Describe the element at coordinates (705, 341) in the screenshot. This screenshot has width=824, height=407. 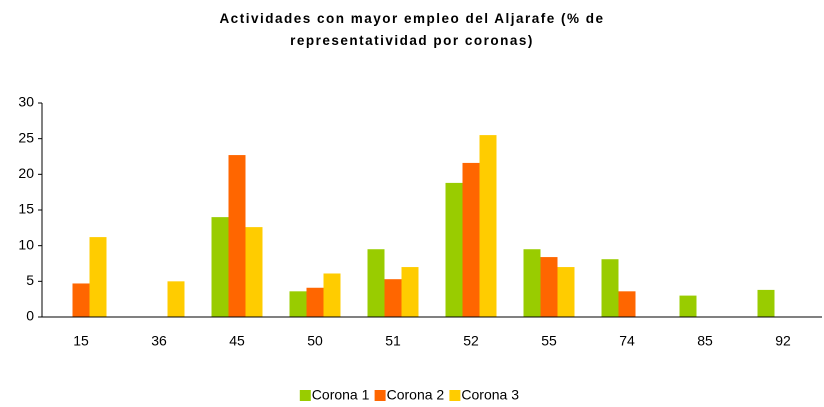
I see `x-tick-label: 85` at that location.